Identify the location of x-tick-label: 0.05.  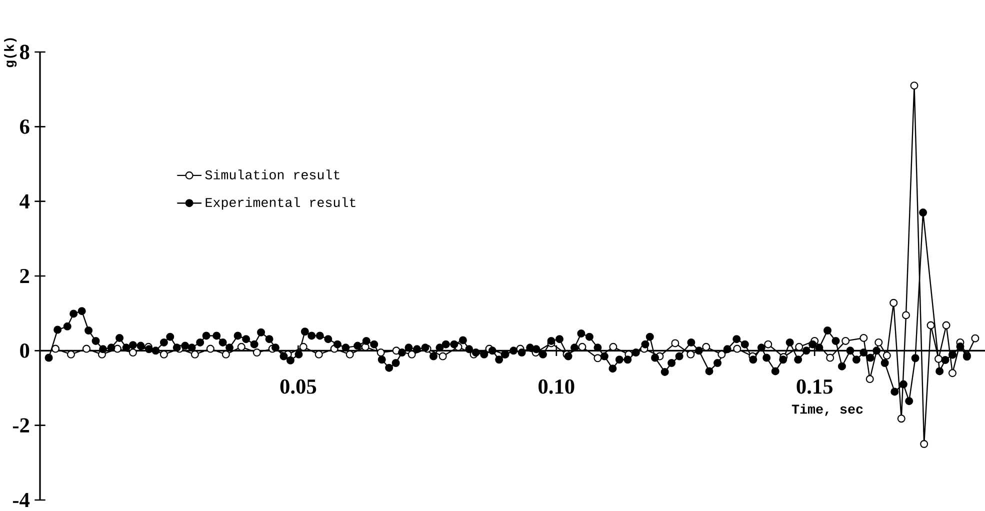
(298, 386).